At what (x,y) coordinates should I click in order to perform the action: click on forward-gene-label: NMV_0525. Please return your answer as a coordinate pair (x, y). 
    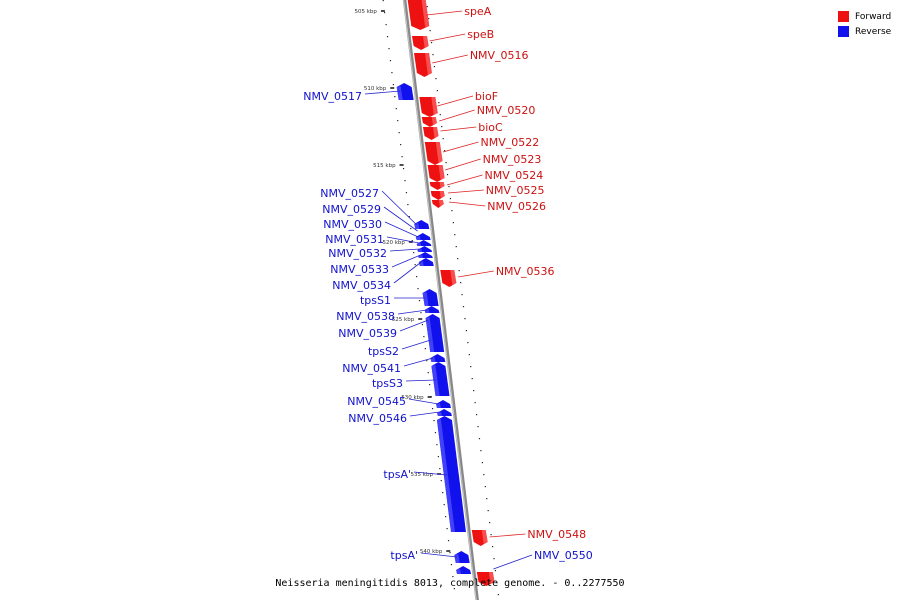
    Looking at the image, I should click on (515, 190).